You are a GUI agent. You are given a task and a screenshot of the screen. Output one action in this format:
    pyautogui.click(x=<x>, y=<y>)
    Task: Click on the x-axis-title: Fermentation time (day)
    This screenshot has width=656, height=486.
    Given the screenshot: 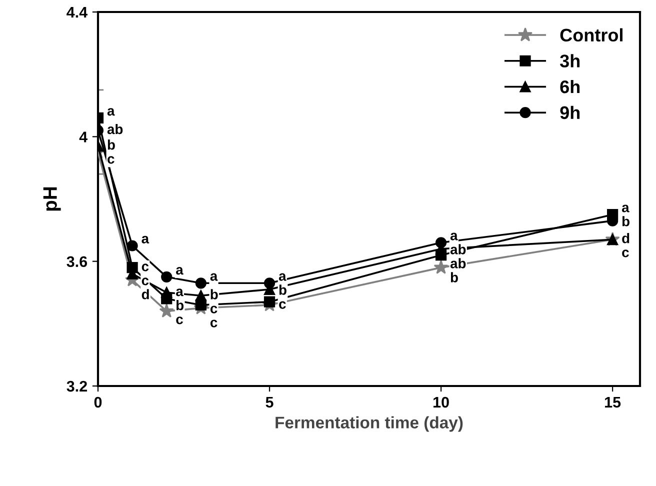 What is the action you would take?
    pyautogui.click(x=369, y=424)
    